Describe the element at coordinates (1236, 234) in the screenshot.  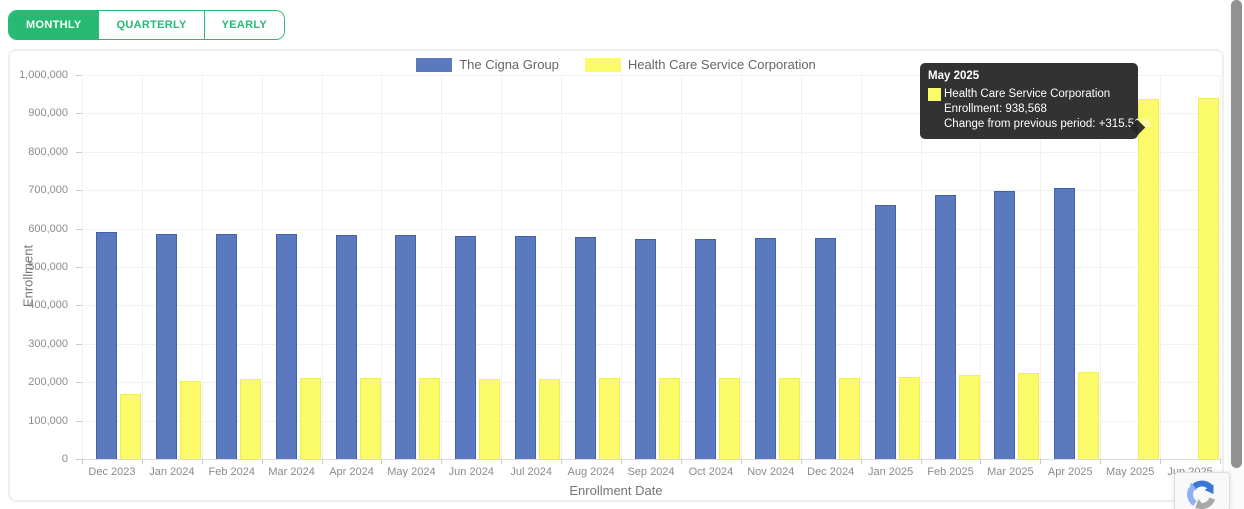
I see `scrollbar-thumb` at that location.